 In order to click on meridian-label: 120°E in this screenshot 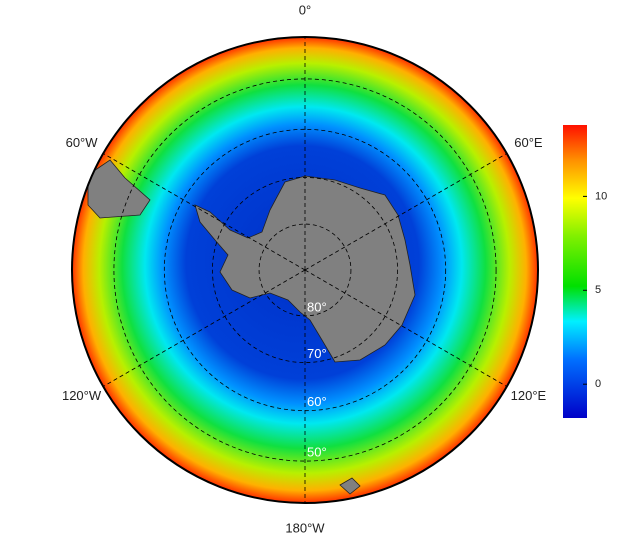, I will do `click(529, 395)`.